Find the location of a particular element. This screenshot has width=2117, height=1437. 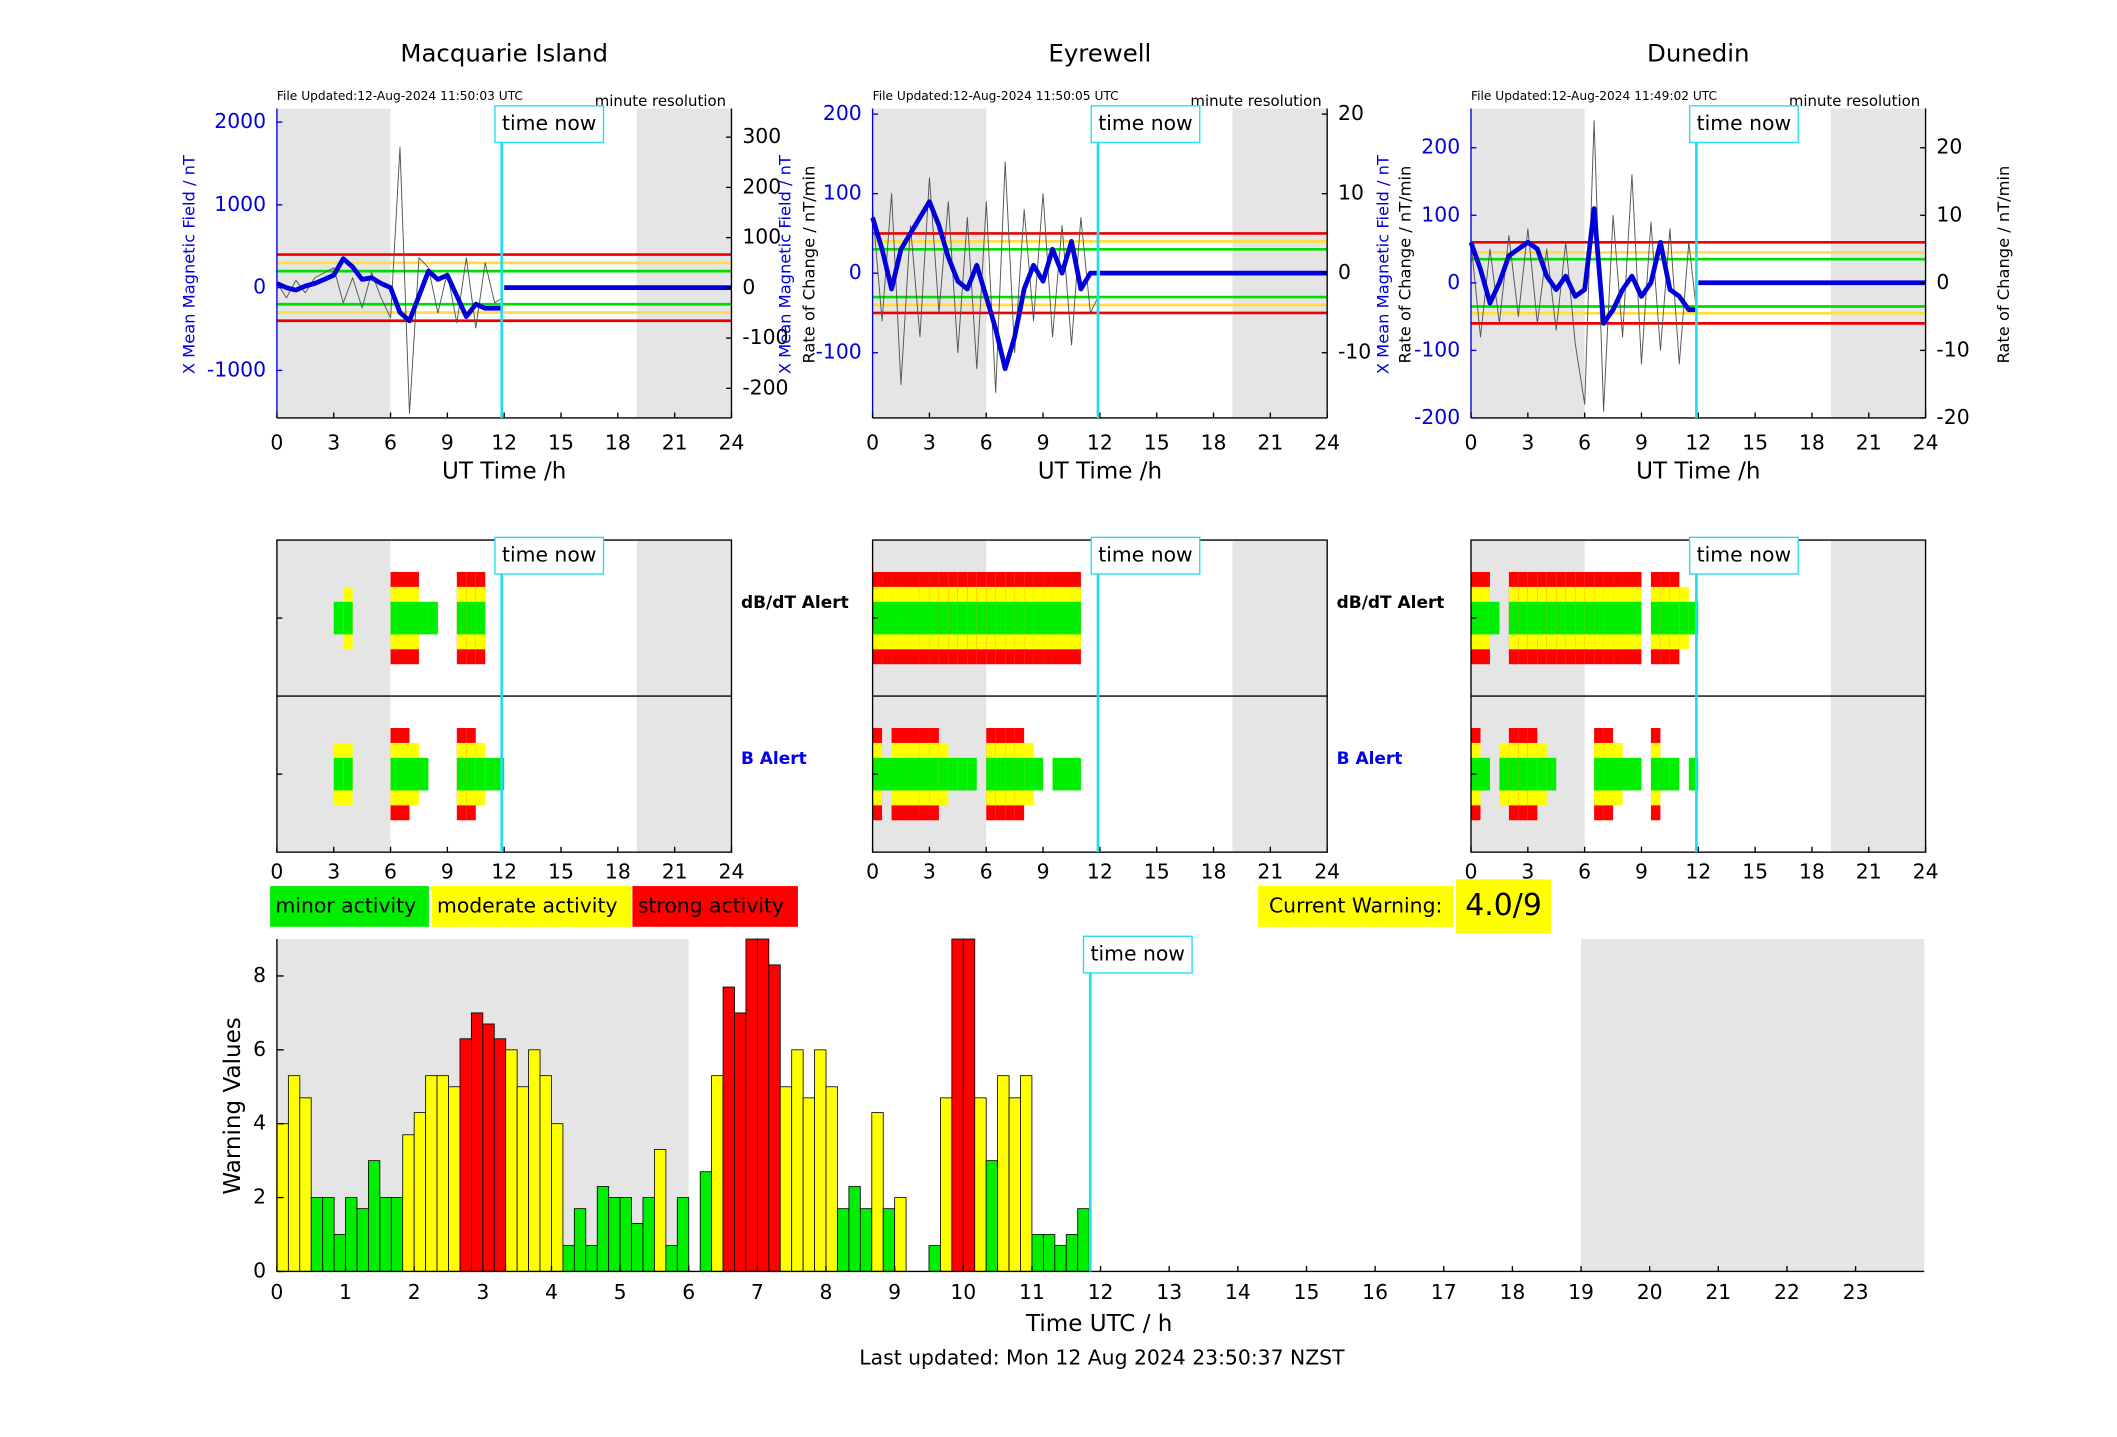

y-tick-label: 200 is located at coordinates (842, 113).